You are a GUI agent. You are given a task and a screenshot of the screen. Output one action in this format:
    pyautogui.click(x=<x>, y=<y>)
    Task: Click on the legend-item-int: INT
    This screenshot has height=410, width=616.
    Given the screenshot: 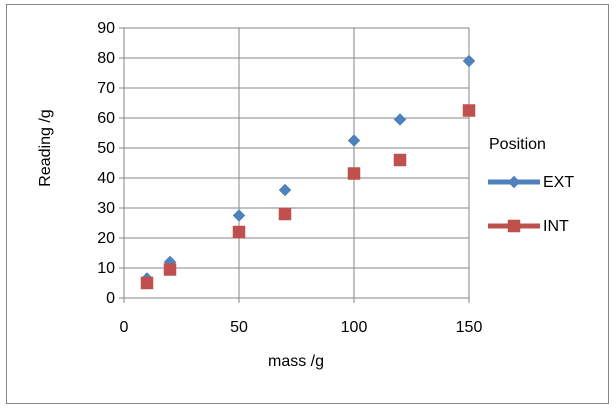 What is the action you would take?
    pyautogui.click(x=528, y=226)
    